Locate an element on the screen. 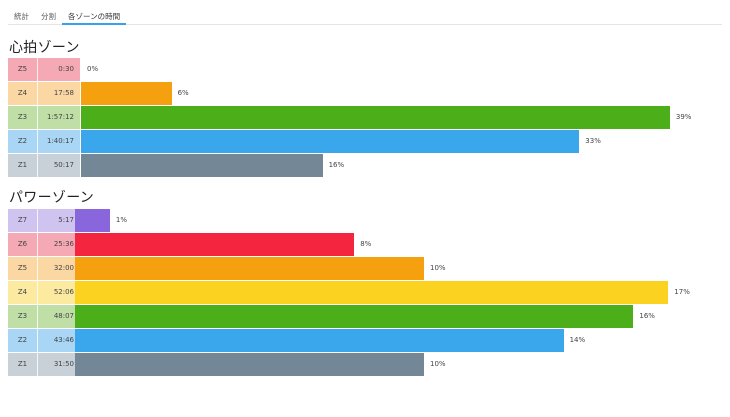 The image size is (730, 417). tab-splits: 分割 is located at coordinates (48, 16).